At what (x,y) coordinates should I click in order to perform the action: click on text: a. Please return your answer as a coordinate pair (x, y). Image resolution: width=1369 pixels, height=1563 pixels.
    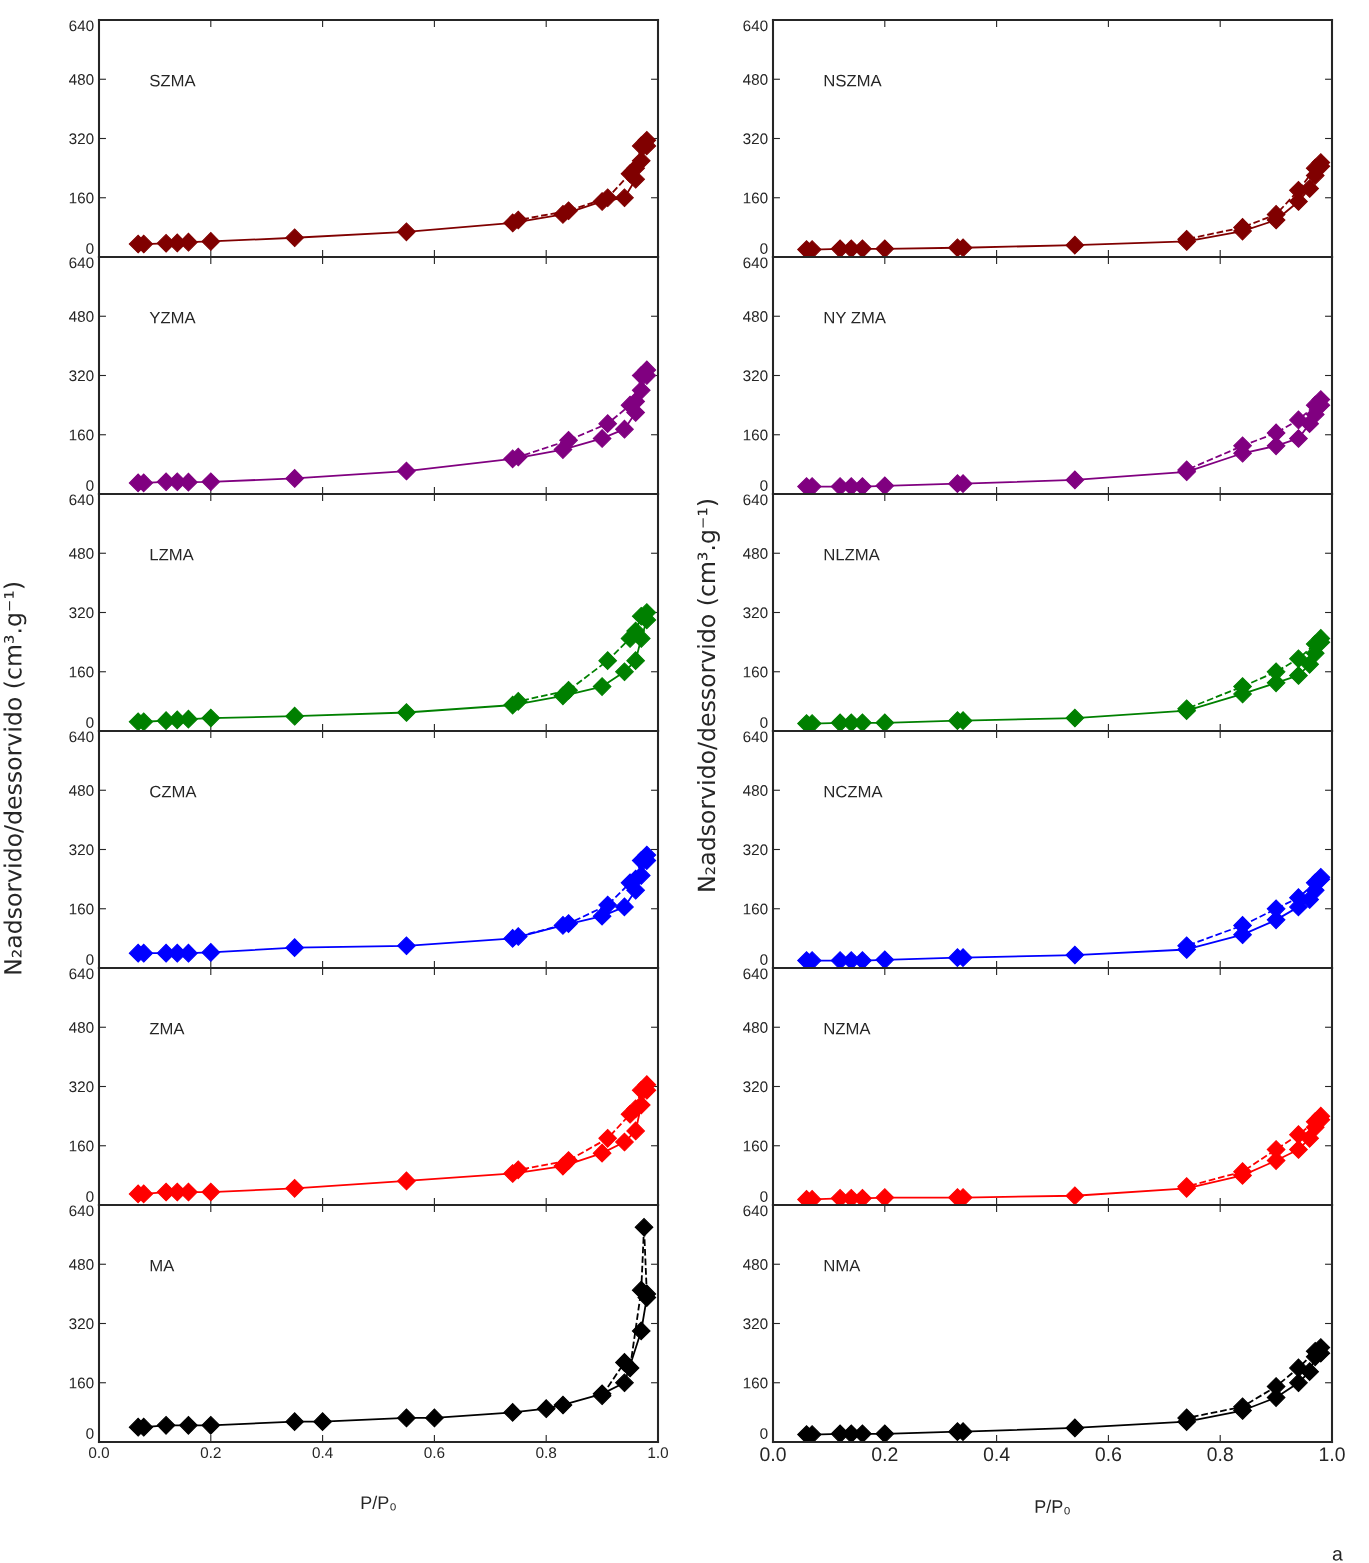
    Looking at the image, I should click on (1337, 1555).